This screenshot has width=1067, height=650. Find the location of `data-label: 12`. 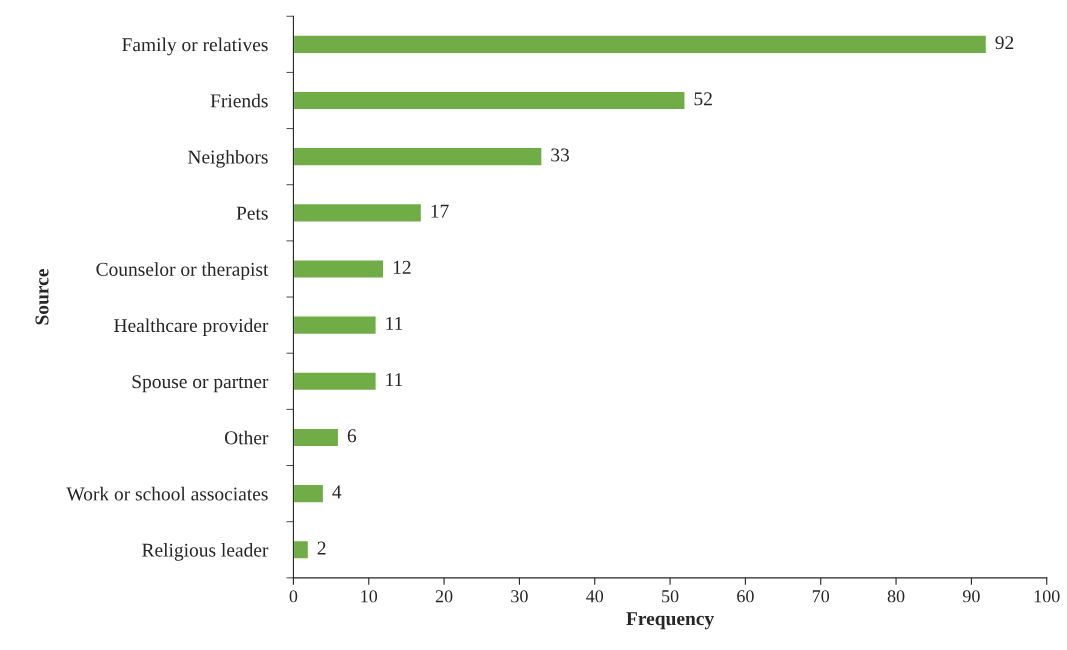

data-label: 12 is located at coordinates (402, 267).